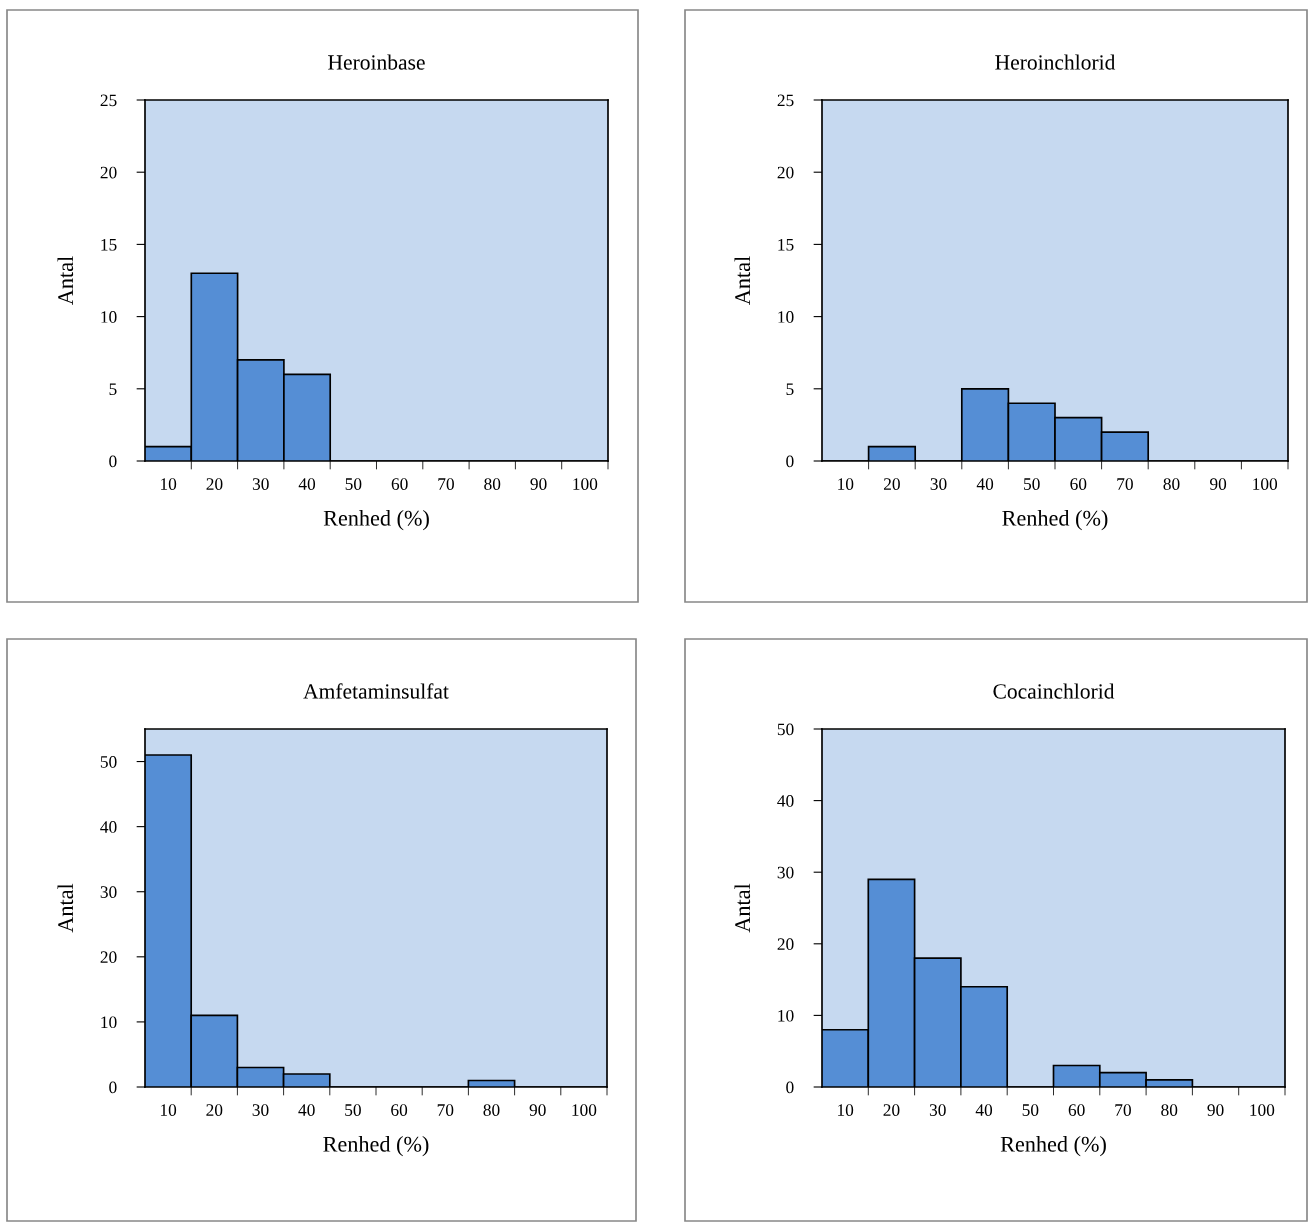  What do you see at coordinates (376, 62) in the screenshot?
I see `chart-title: Heroinbase` at bounding box center [376, 62].